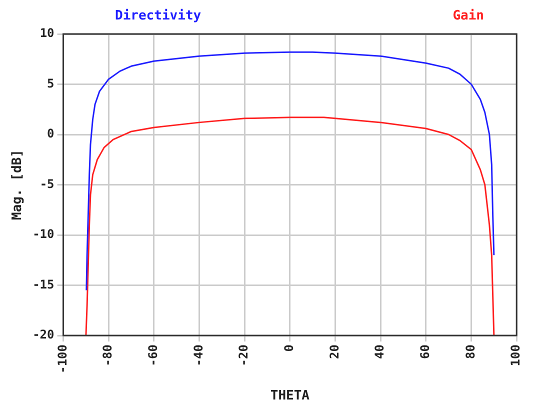  What do you see at coordinates (43, 284) in the screenshot?
I see `y-tick-label: -15` at bounding box center [43, 284].